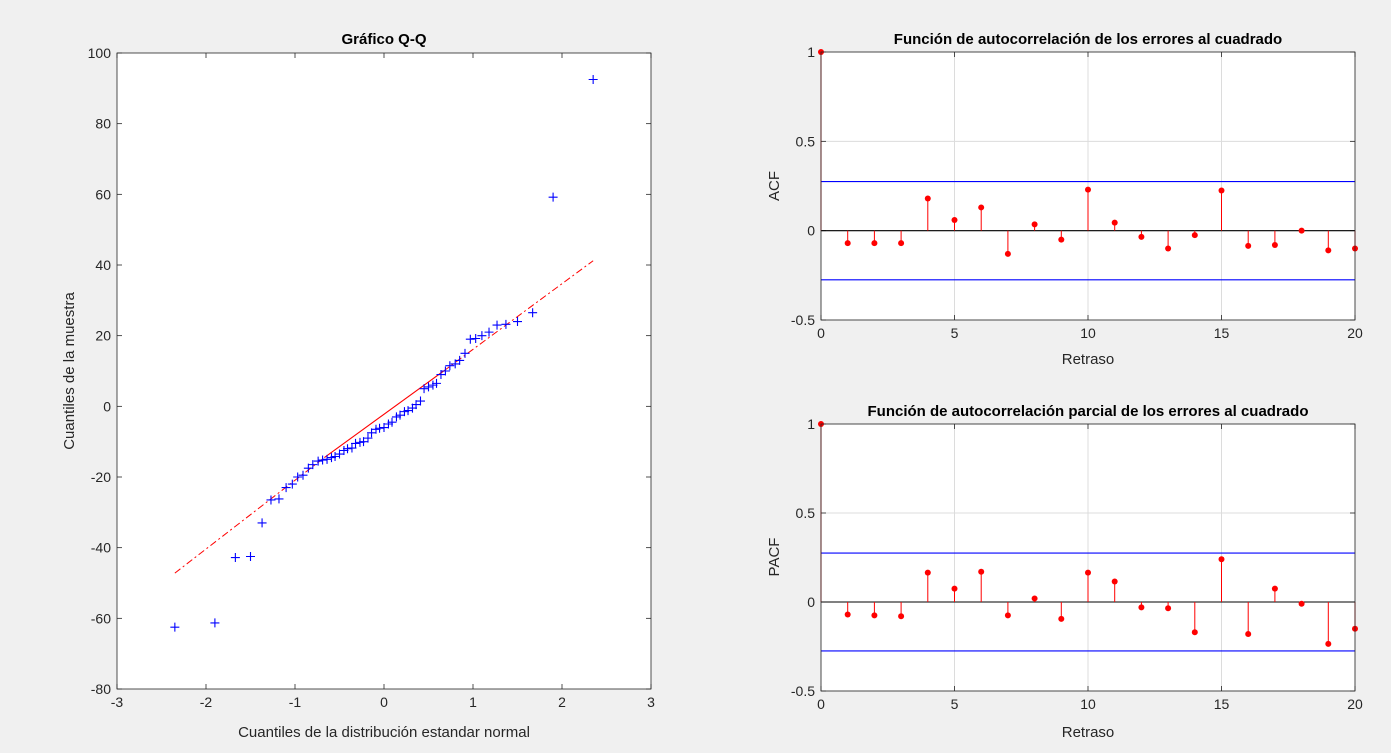 The width and height of the screenshot is (1391, 753). Describe the element at coordinates (101, 548) in the screenshot. I see `qq-ytick-label: -40` at that location.